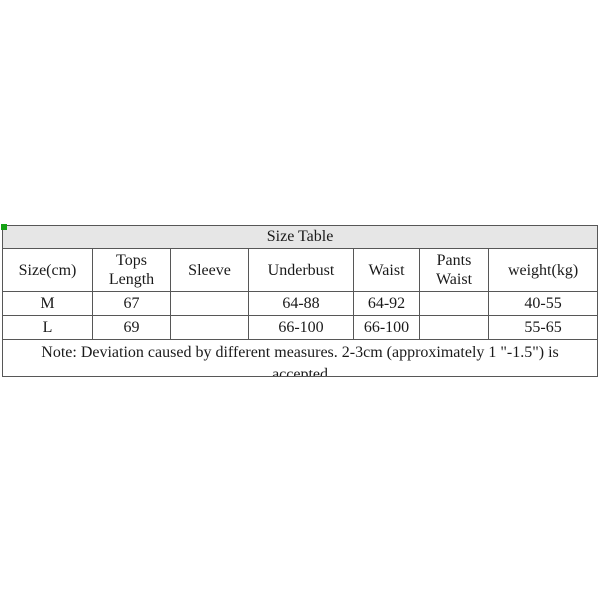 Image resolution: width=600 pixels, height=600 pixels. I want to click on cell-underbust: 64-88, so click(301, 303).